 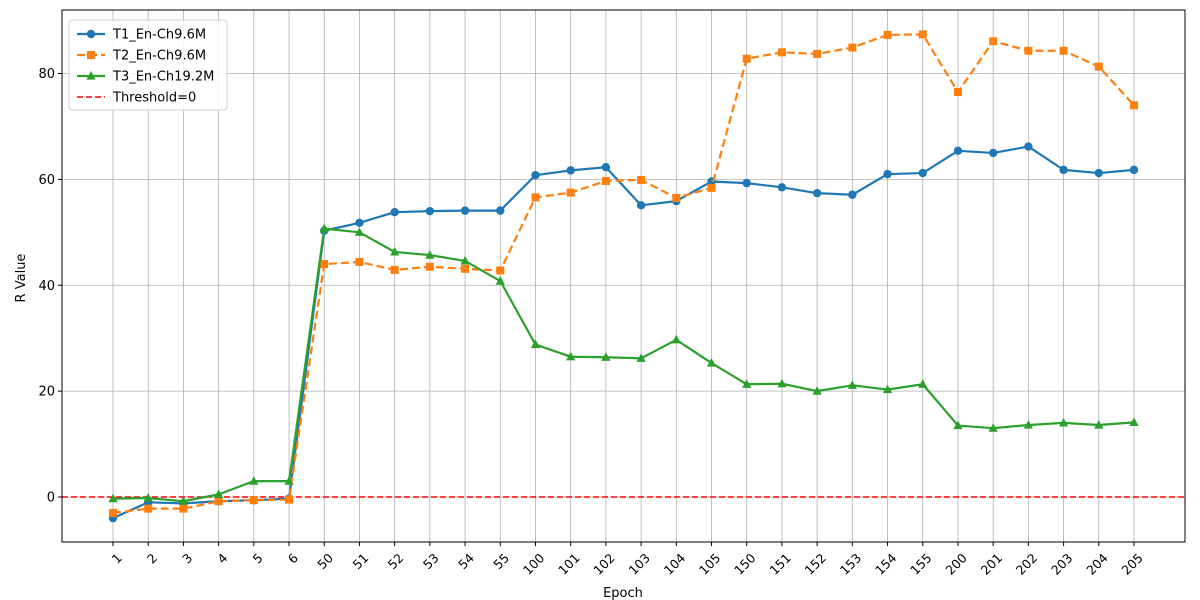 What do you see at coordinates (956, 564) in the screenshot?
I see `x-tick-label: 200` at bounding box center [956, 564].